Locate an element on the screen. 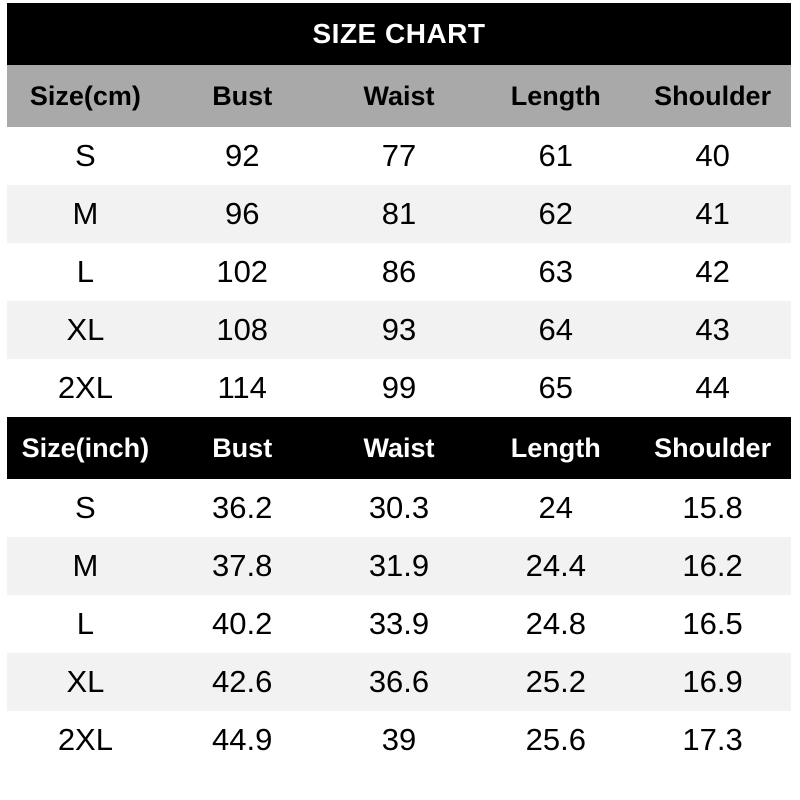 The height and width of the screenshot is (800, 800). cm-column-header-waist: Waist is located at coordinates (399, 96).